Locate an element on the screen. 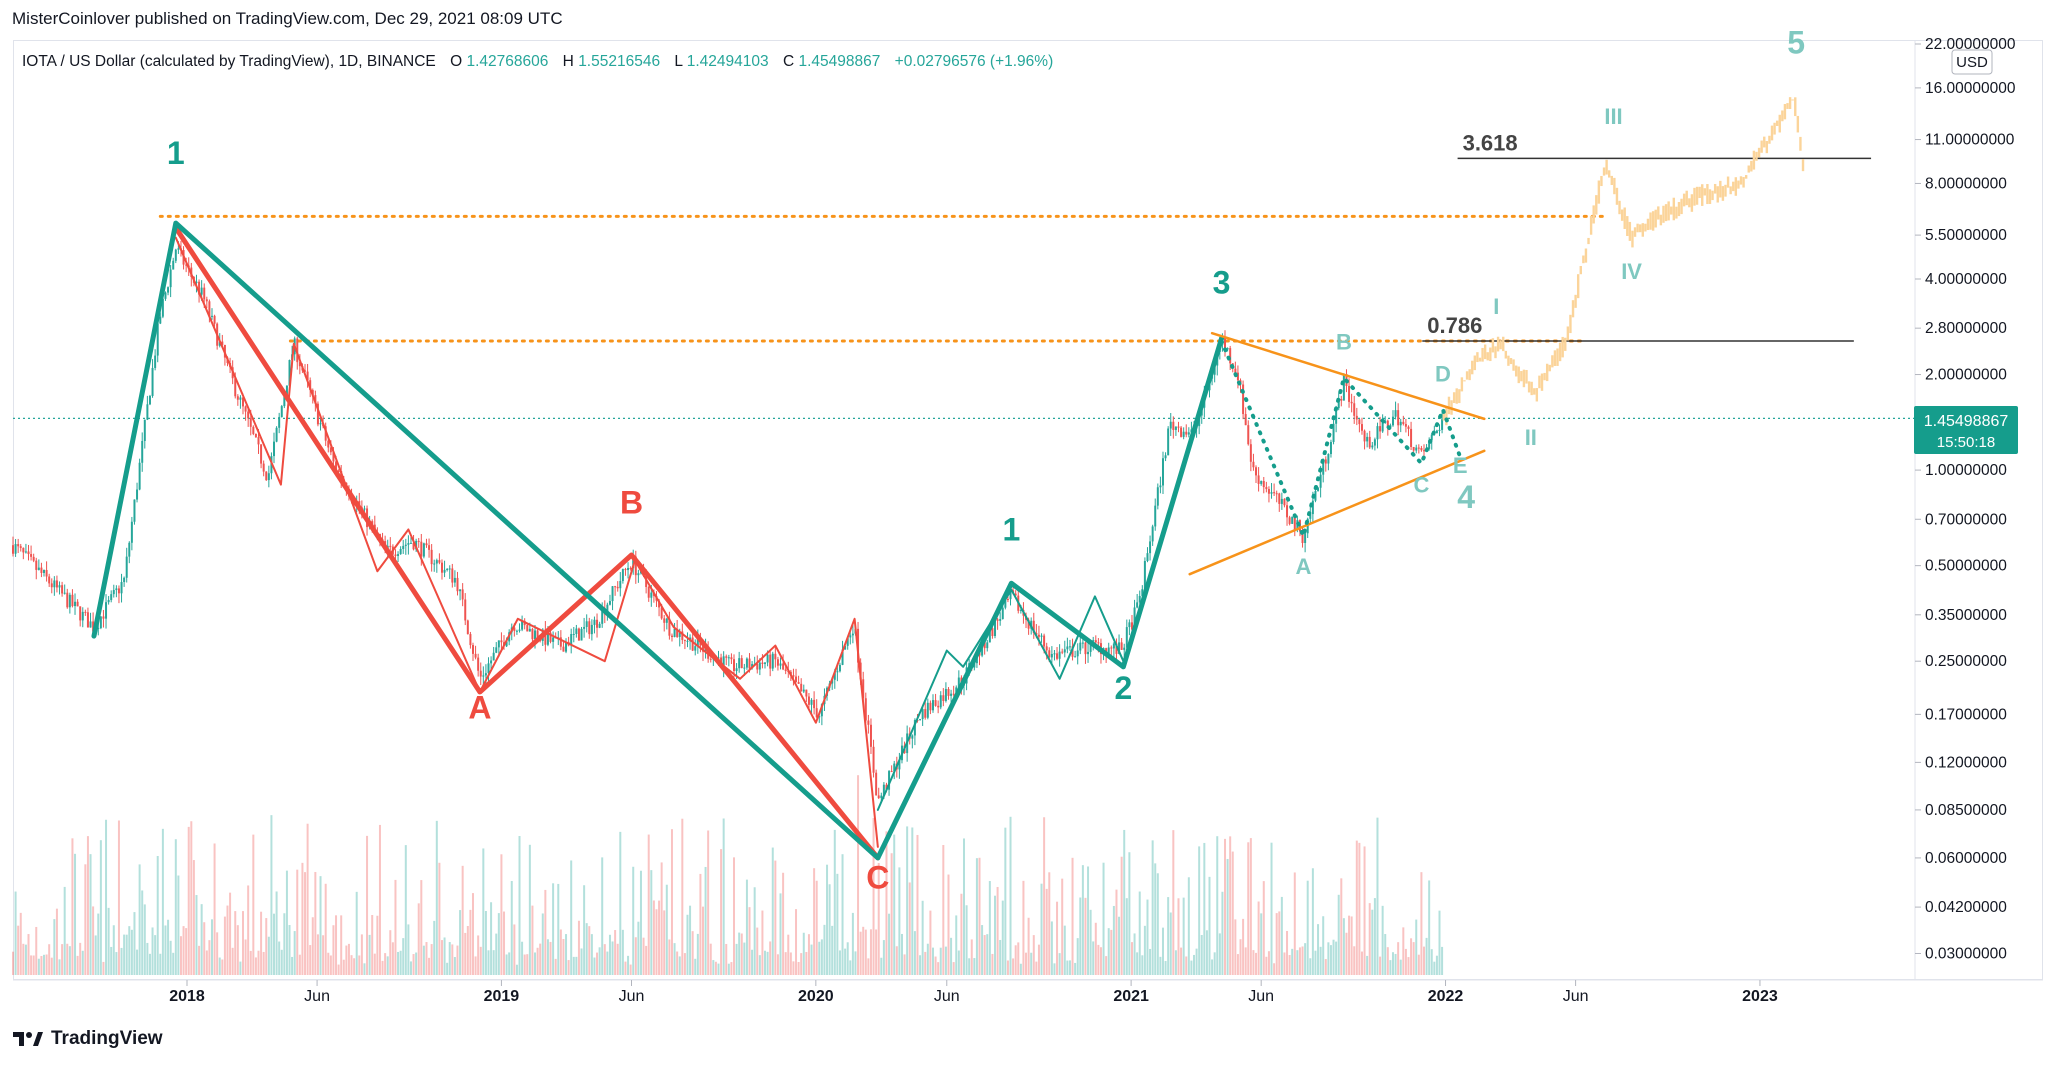 The height and width of the screenshot is (1065, 2048). currency-box is located at coordinates (1972, 62).